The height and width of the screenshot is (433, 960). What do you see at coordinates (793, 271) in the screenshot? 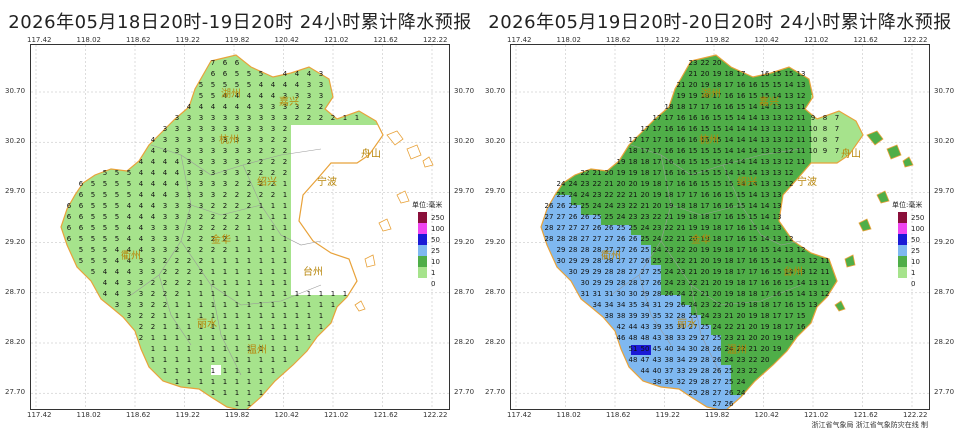
I see `city-label: 台州` at bounding box center [793, 271].